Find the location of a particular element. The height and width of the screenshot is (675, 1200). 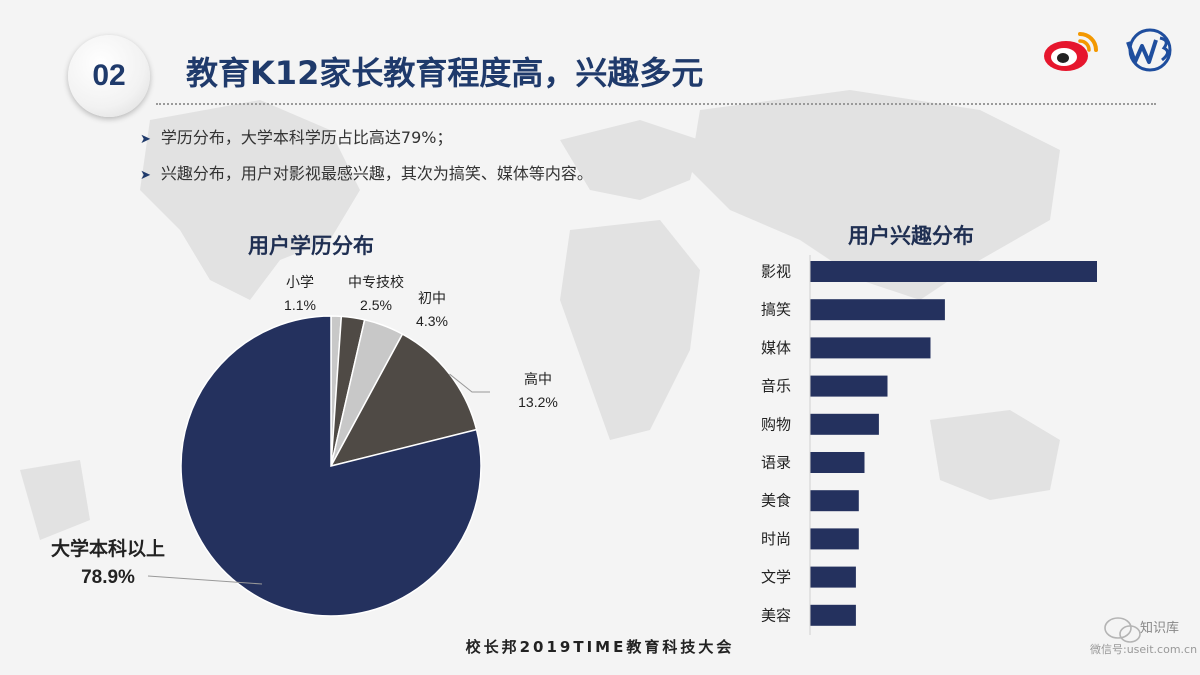

bullet-text: 学历分布，大学本科学历占比高达79%； is located at coordinates (306, 137).